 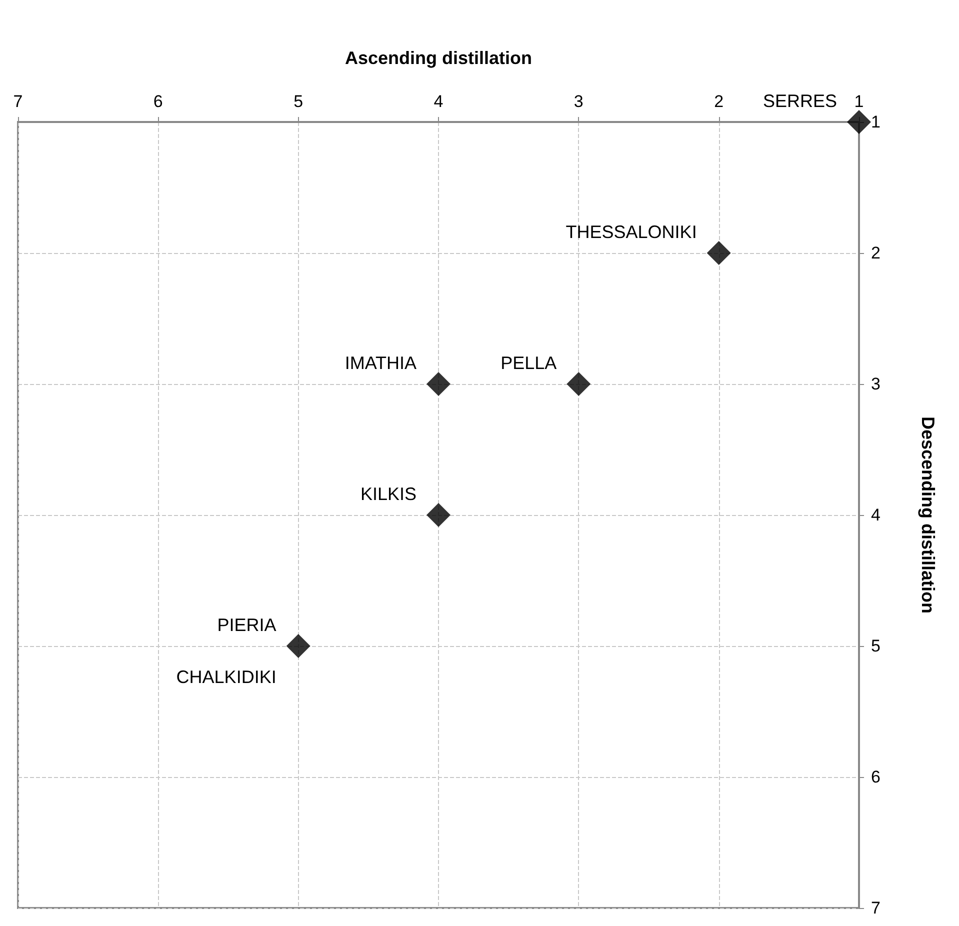 What do you see at coordinates (631, 232) in the screenshot?
I see `annotation: THESSALONIKI` at bounding box center [631, 232].